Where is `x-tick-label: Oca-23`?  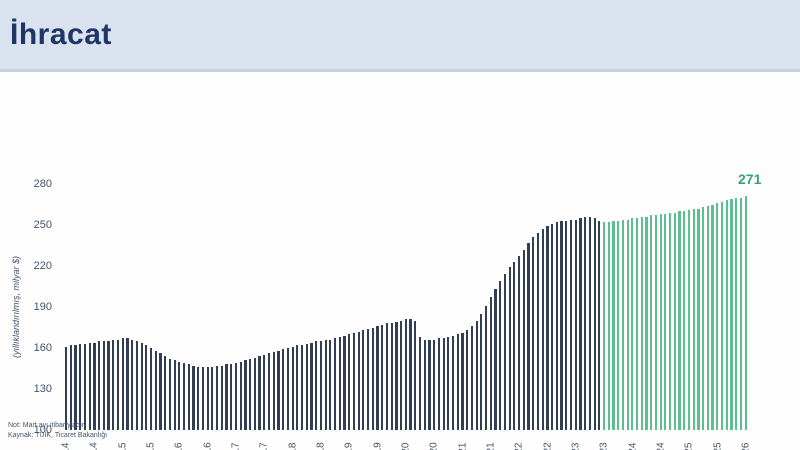
x-tick-label: Oca-23 is located at coordinates (575, 446).